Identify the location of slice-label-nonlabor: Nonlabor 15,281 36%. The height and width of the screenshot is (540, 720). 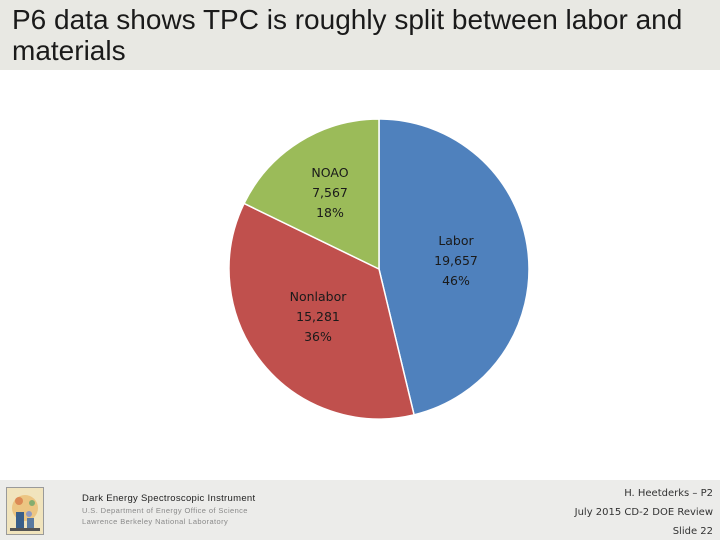
(319, 316).